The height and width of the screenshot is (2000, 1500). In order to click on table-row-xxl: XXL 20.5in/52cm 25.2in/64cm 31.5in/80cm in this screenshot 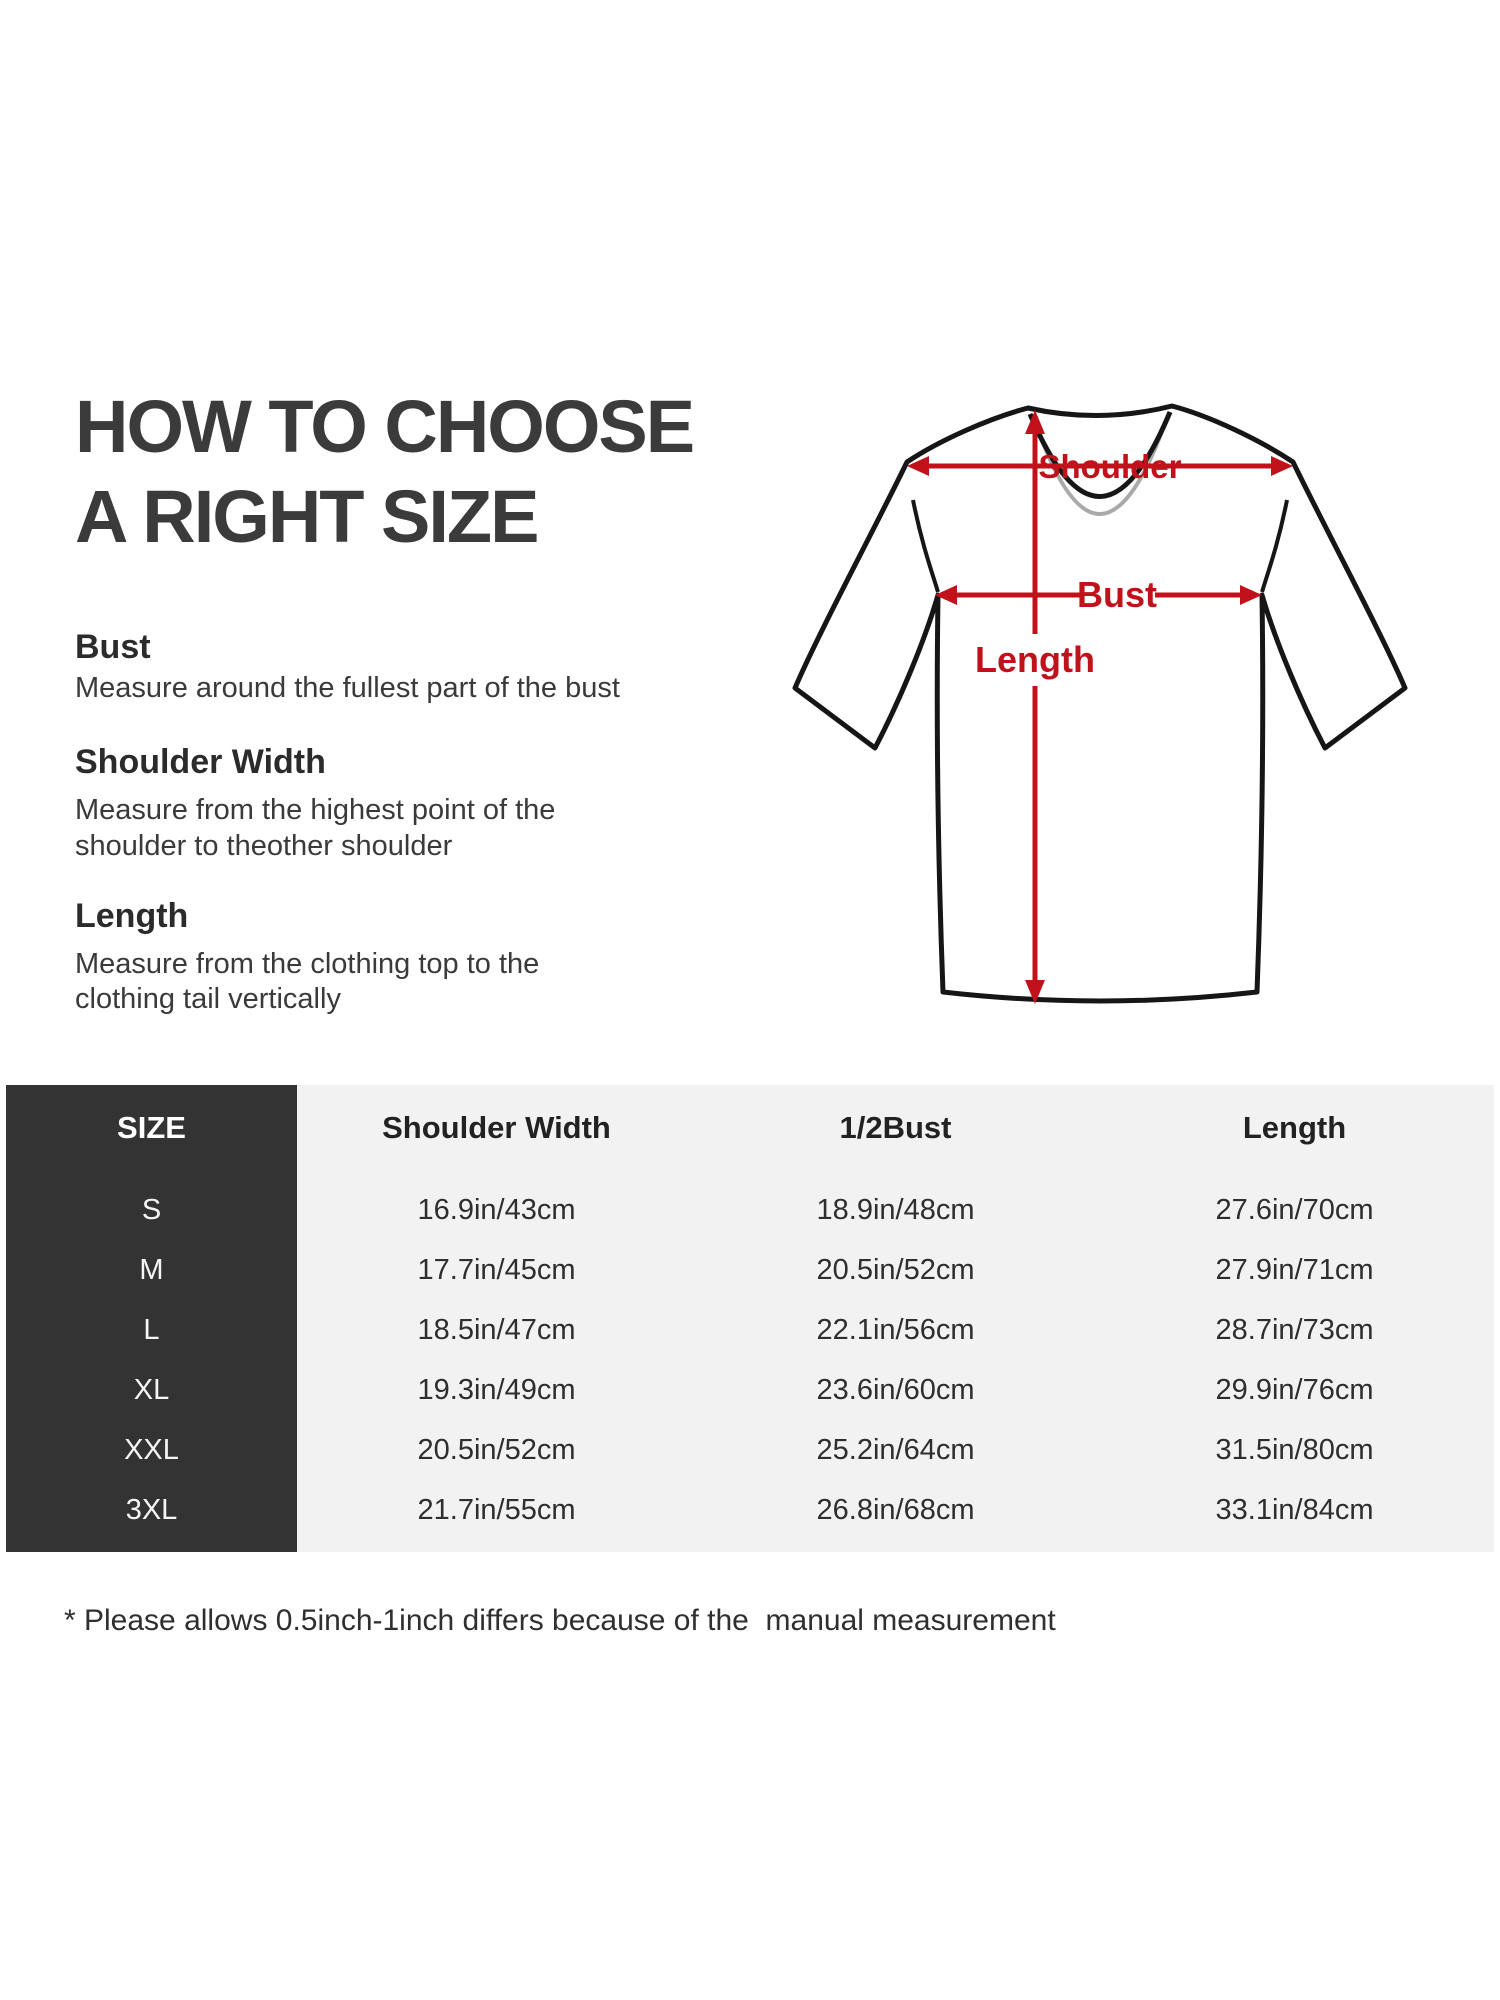, I will do `click(750, 1450)`.